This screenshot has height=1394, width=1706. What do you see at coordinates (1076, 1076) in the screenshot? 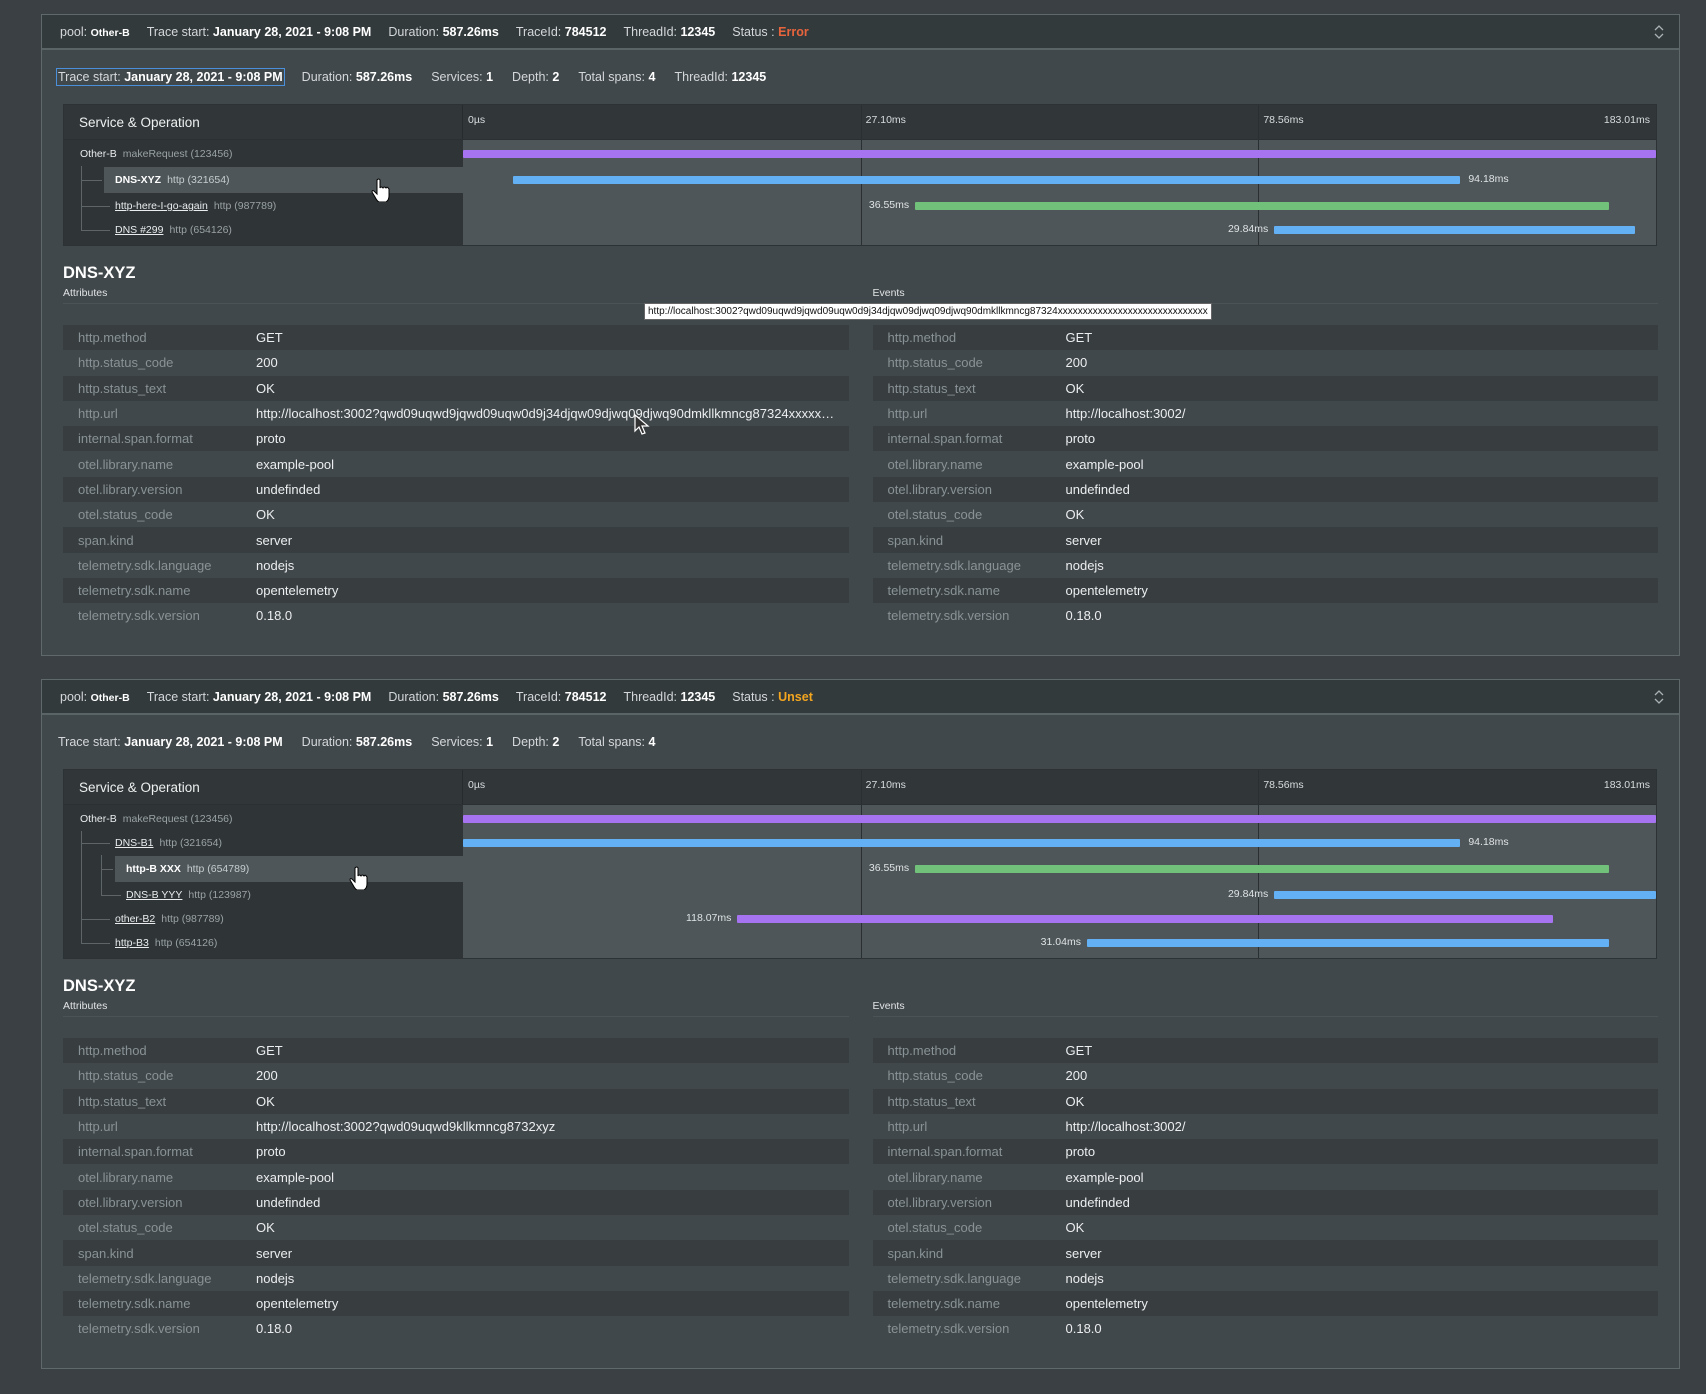
I see `value: 200` at bounding box center [1076, 1076].